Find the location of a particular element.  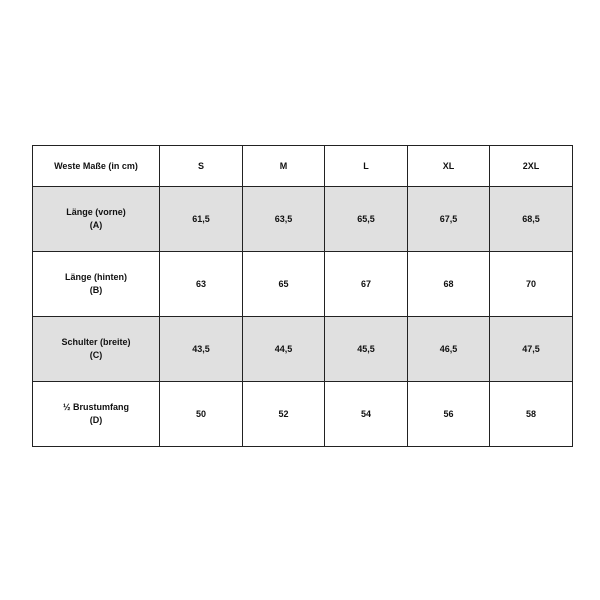

measure-name: Länge (hinten) is located at coordinates (96, 277).